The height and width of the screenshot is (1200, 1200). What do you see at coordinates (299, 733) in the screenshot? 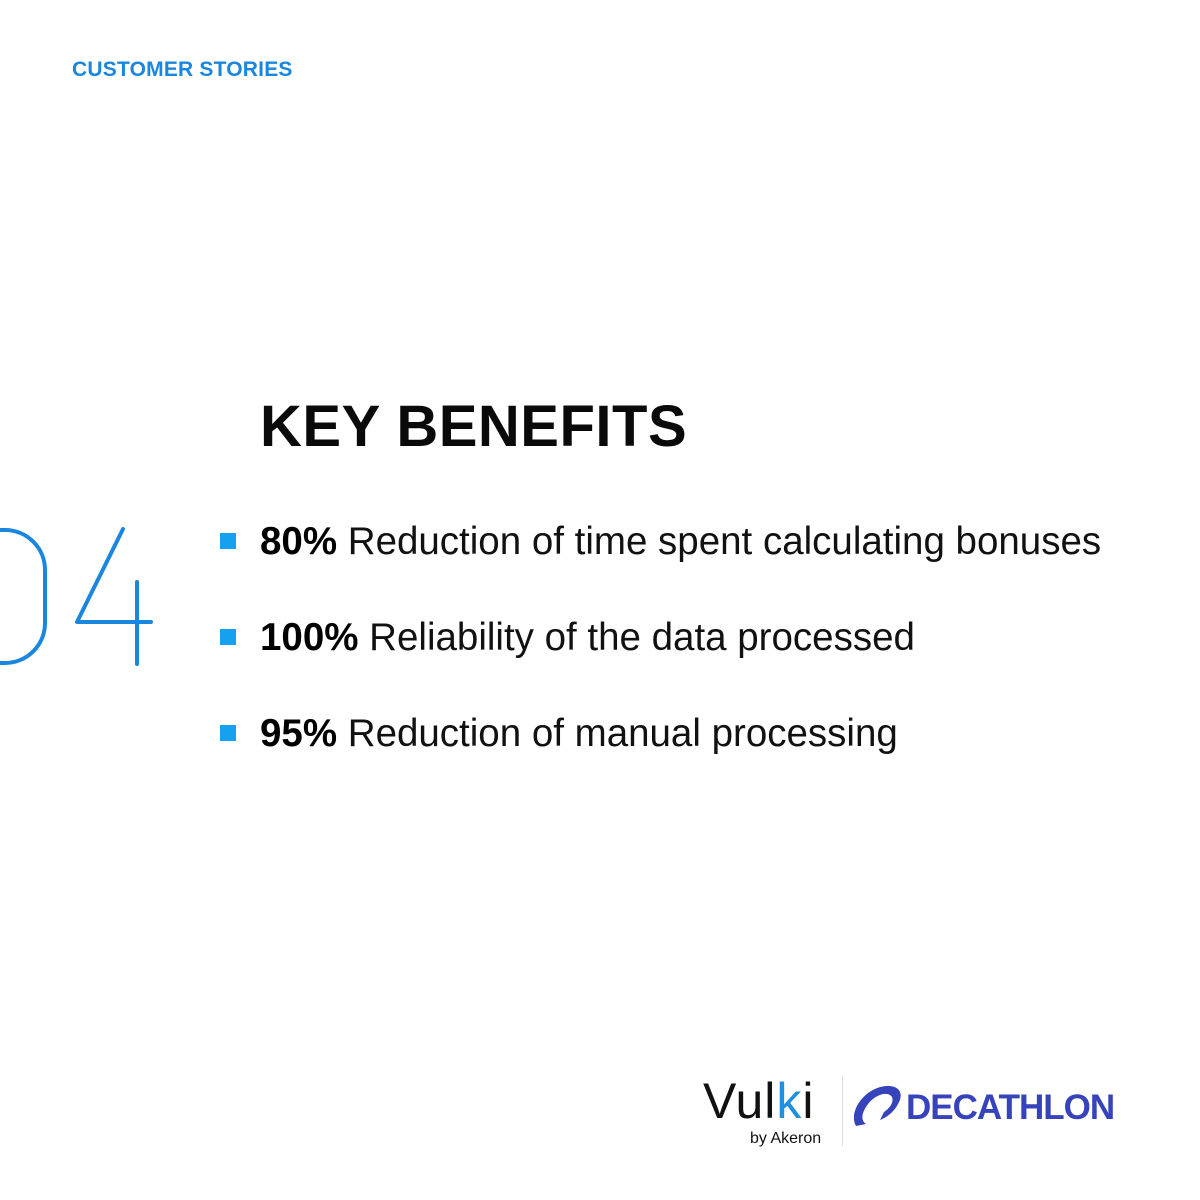
I see `benefit-percent: 95%` at bounding box center [299, 733].